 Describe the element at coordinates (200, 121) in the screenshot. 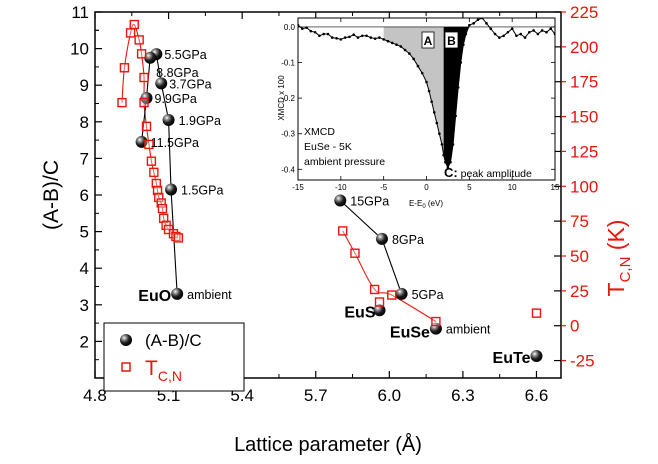

I see `point-label-1.9gpa: 1.9GPa` at that location.